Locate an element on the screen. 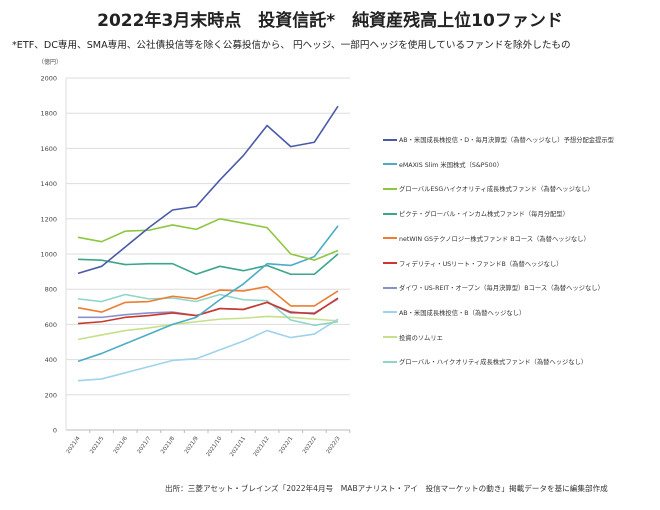 Image resolution: width=660 pixels, height=510 pixels. y-tick-label: 1000 is located at coordinates (48, 255).